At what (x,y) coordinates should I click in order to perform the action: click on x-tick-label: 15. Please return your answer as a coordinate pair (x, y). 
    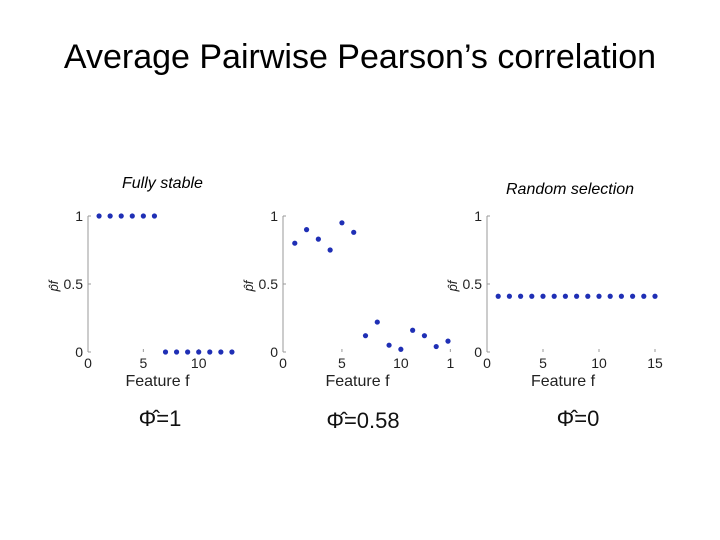
    Looking at the image, I should click on (655, 363).